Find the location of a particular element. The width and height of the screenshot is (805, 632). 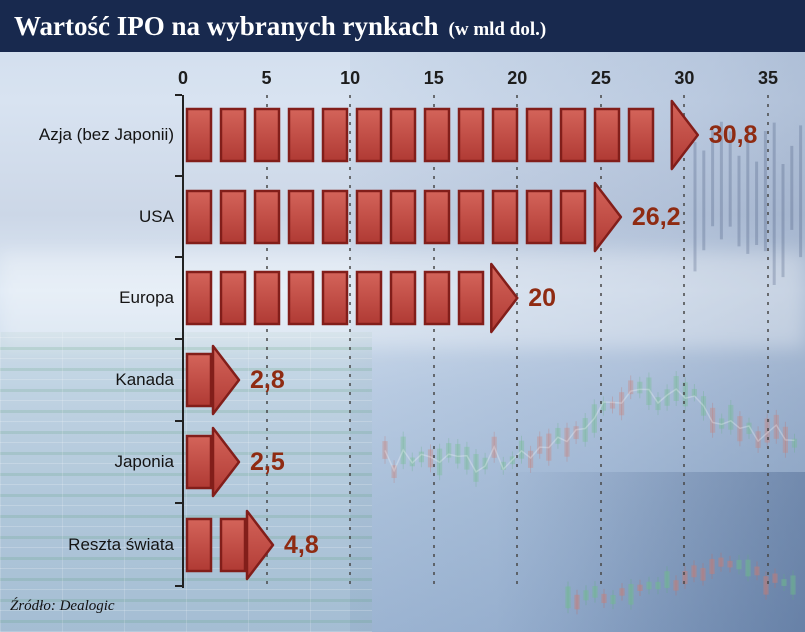

x-axis-tick-label: 10 is located at coordinates (350, 78).